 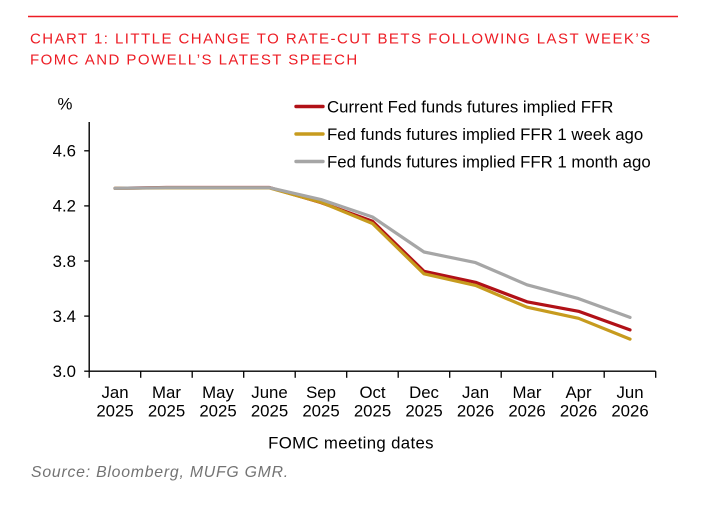 I want to click on svg-text:FOMC AND POWELL’S LATEST SPEEC: FOMC AND POWELL’S LATEST SPEECH, so click(x=194, y=60).